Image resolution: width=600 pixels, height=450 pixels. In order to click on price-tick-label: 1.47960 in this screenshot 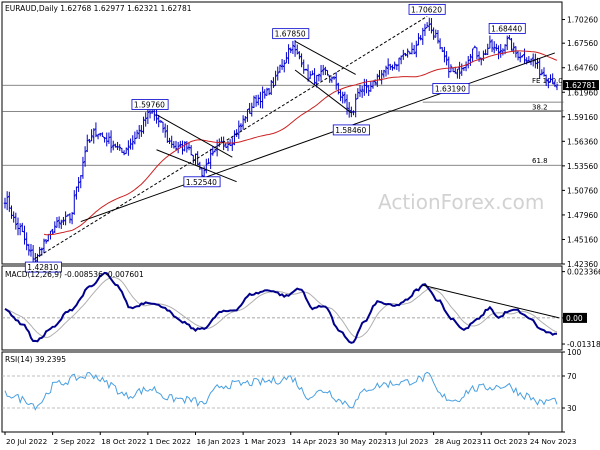, I will do `click(582, 215)`.